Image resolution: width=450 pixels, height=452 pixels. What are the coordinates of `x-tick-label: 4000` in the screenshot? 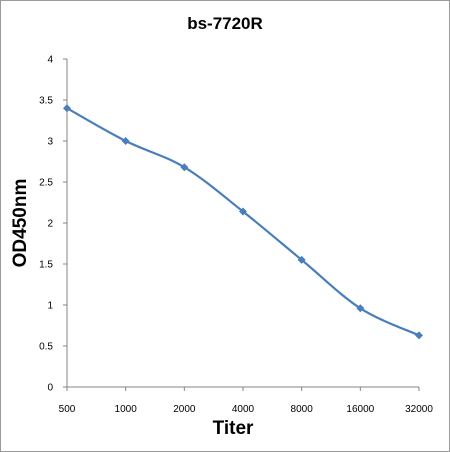 It's located at (243, 409).